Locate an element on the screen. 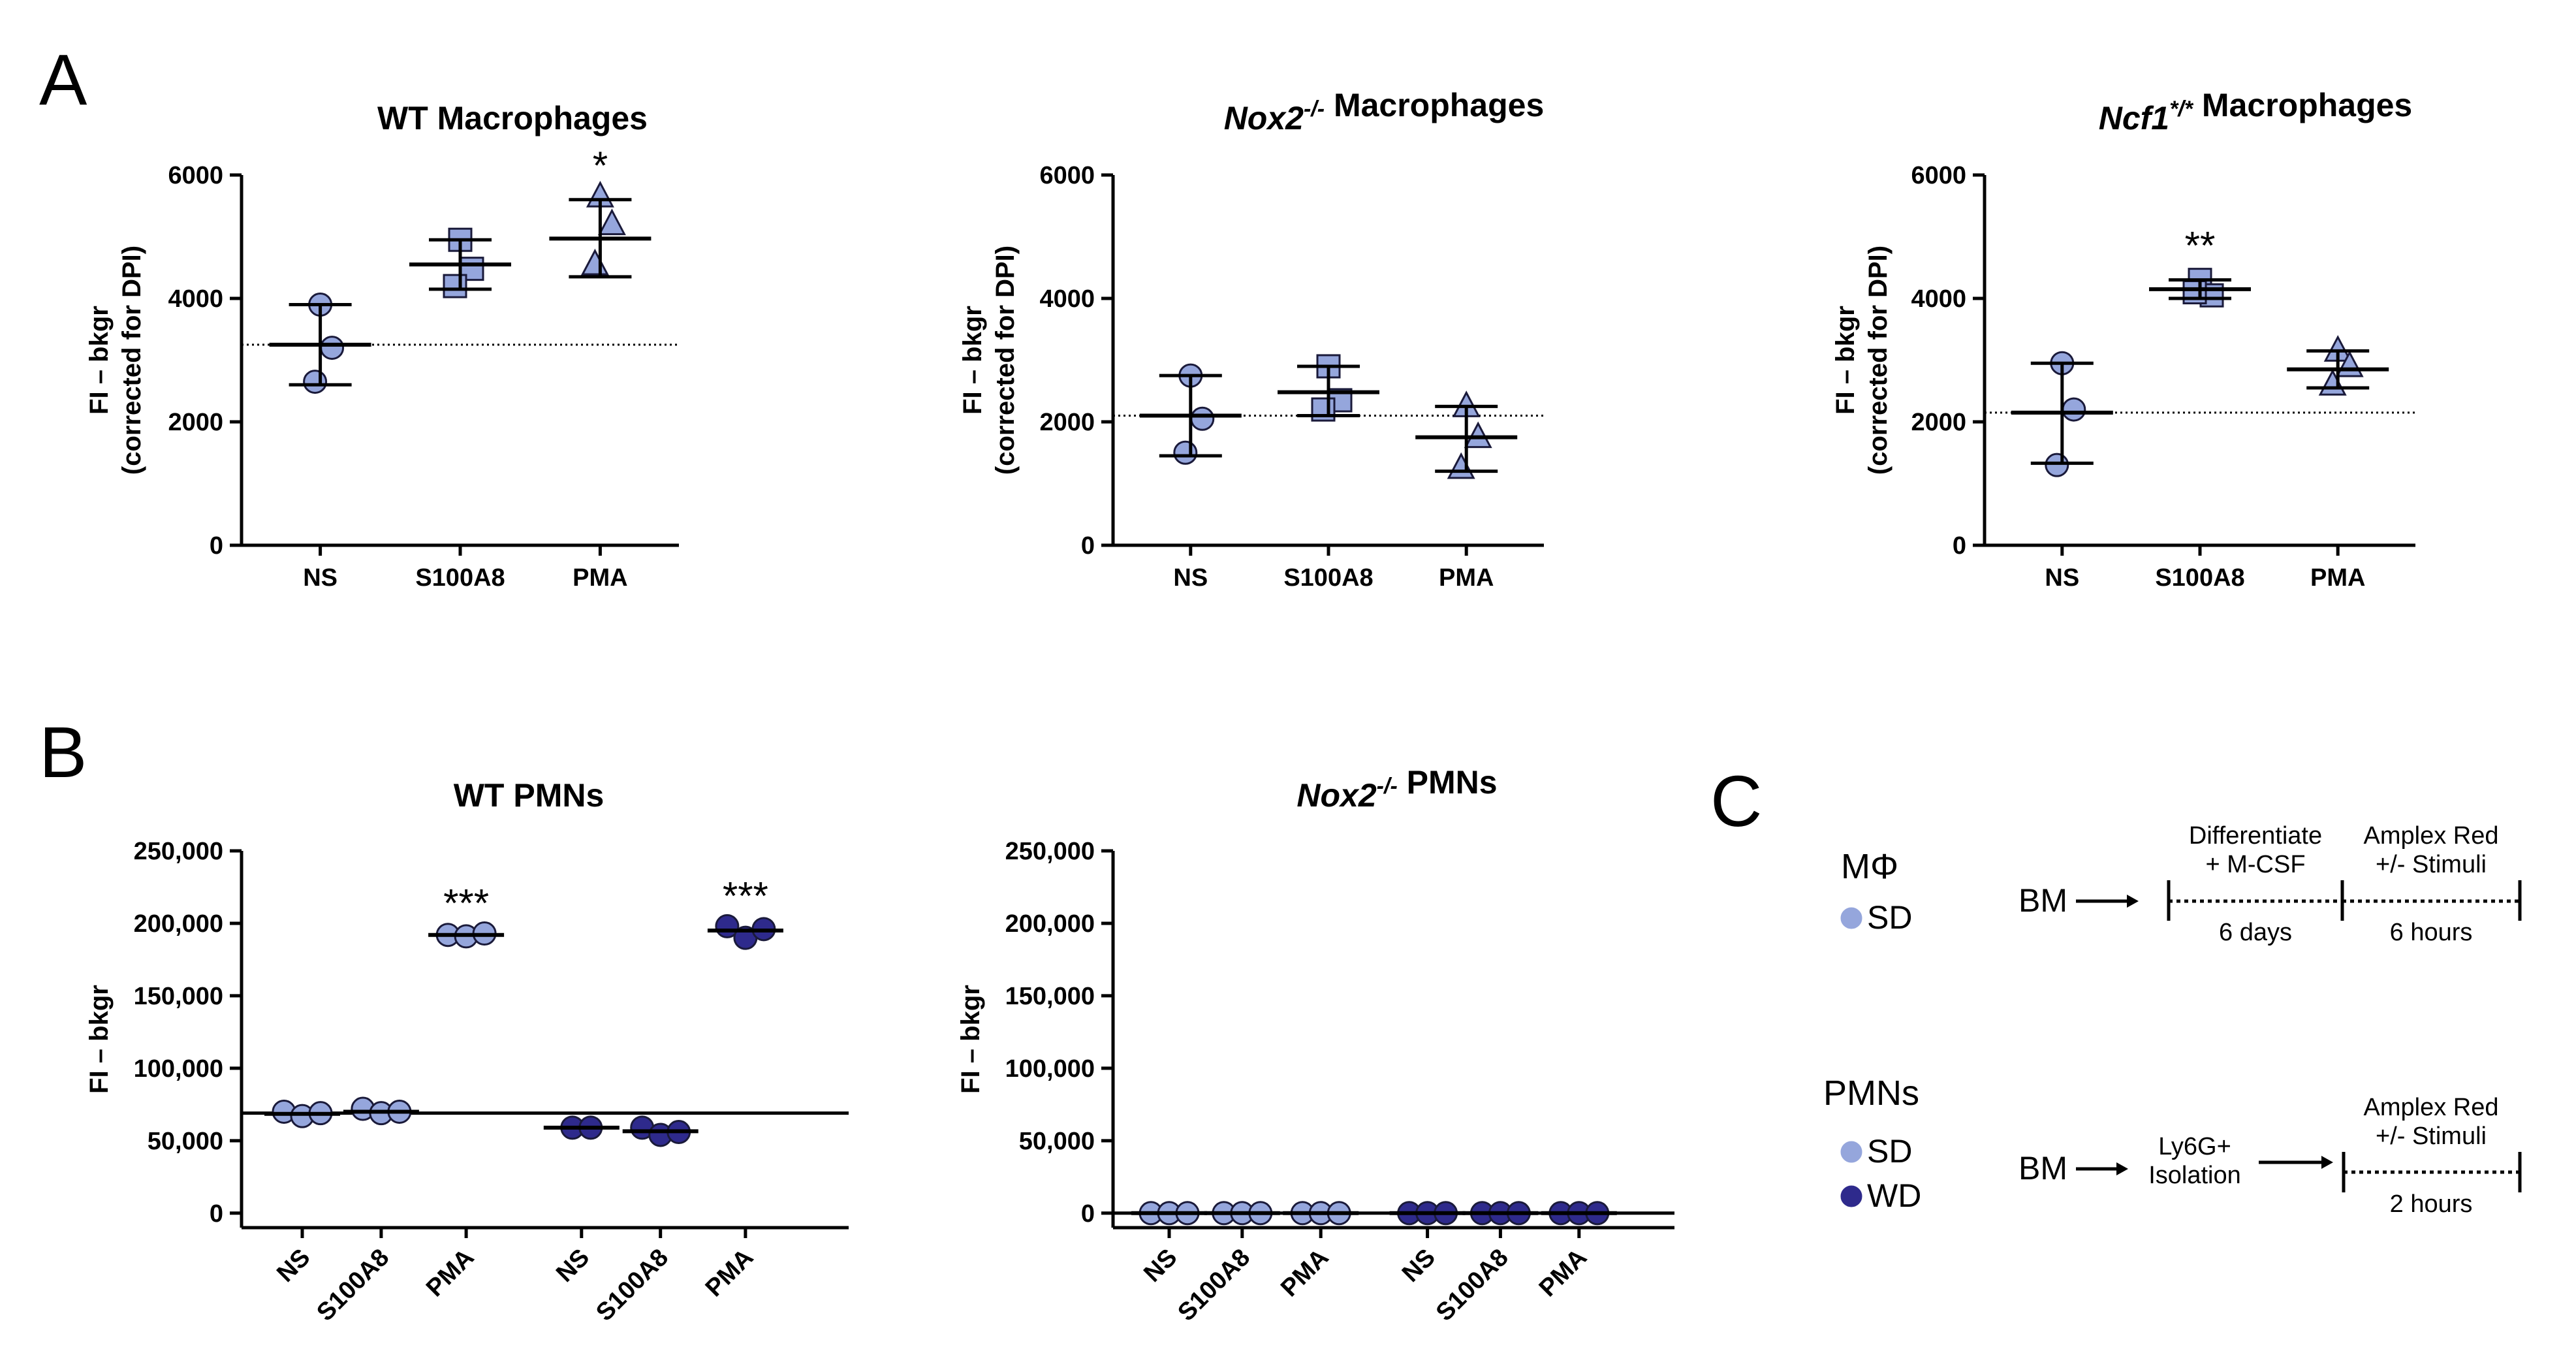 The height and width of the screenshot is (1370, 2576). mphi-step2-bottom: 6 hours is located at coordinates (2431, 932).